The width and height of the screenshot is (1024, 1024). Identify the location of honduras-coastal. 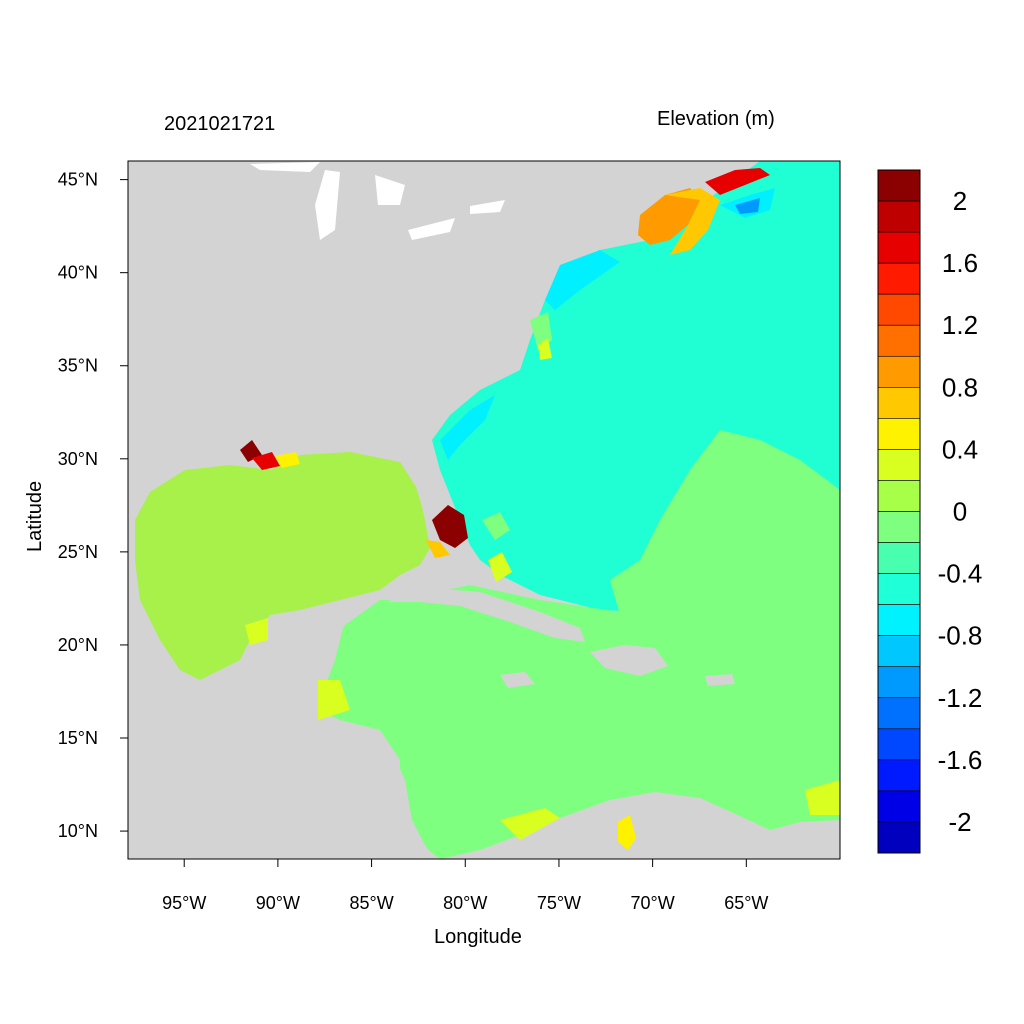
(334, 700).